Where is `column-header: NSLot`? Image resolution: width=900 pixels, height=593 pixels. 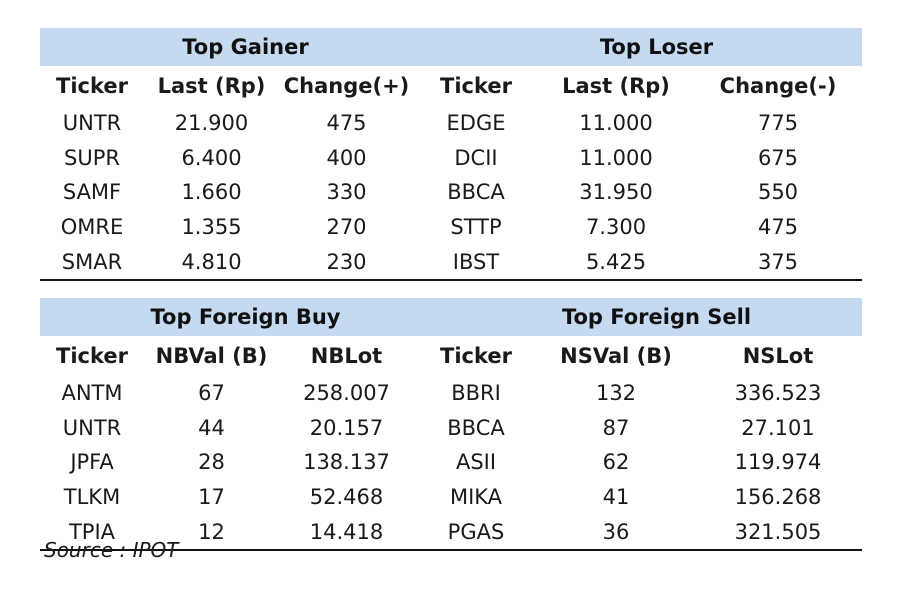
column-header: NSLot is located at coordinates (778, 356).